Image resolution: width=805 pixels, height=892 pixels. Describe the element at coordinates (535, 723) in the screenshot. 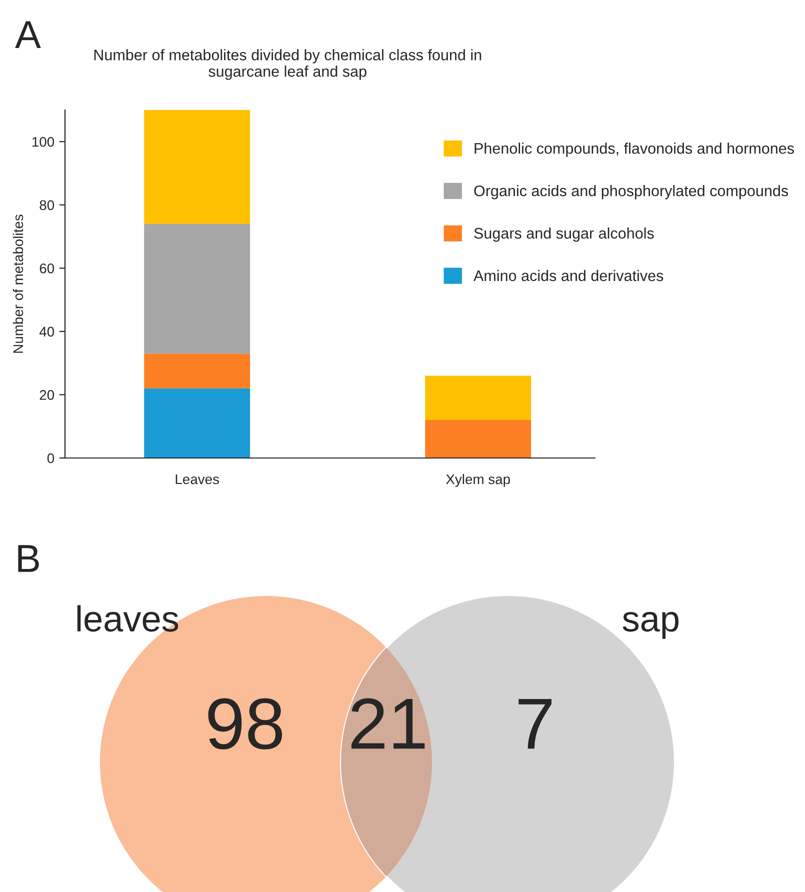

I see `data-label: 7` at that location.